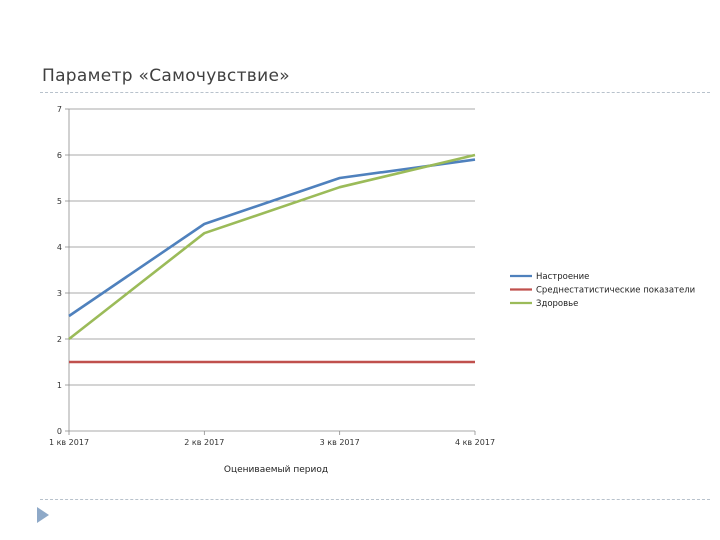 The height and width of the screenshot is (540, 720). I want to click on y-tick-label: 5, so click(59, 201).